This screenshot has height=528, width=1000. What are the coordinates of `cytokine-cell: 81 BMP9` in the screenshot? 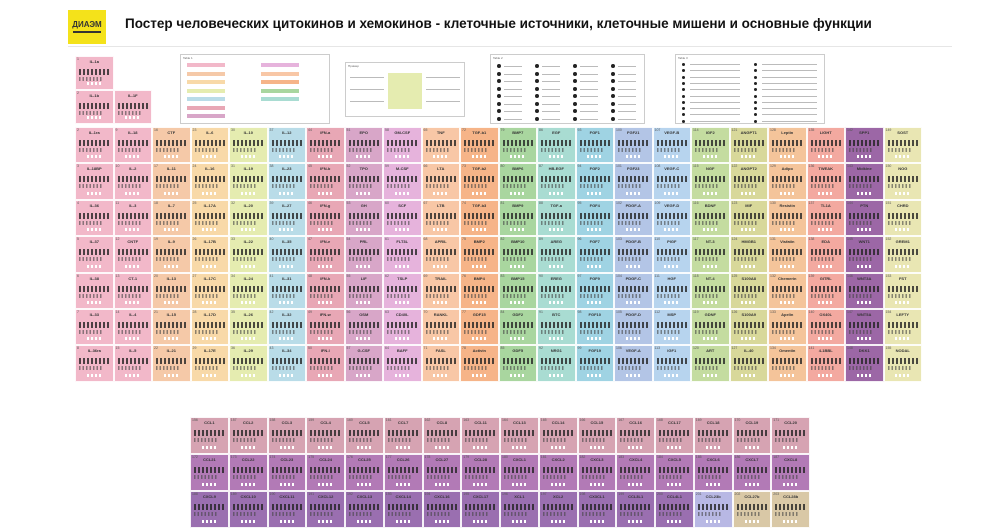 It's located at (517, 218).